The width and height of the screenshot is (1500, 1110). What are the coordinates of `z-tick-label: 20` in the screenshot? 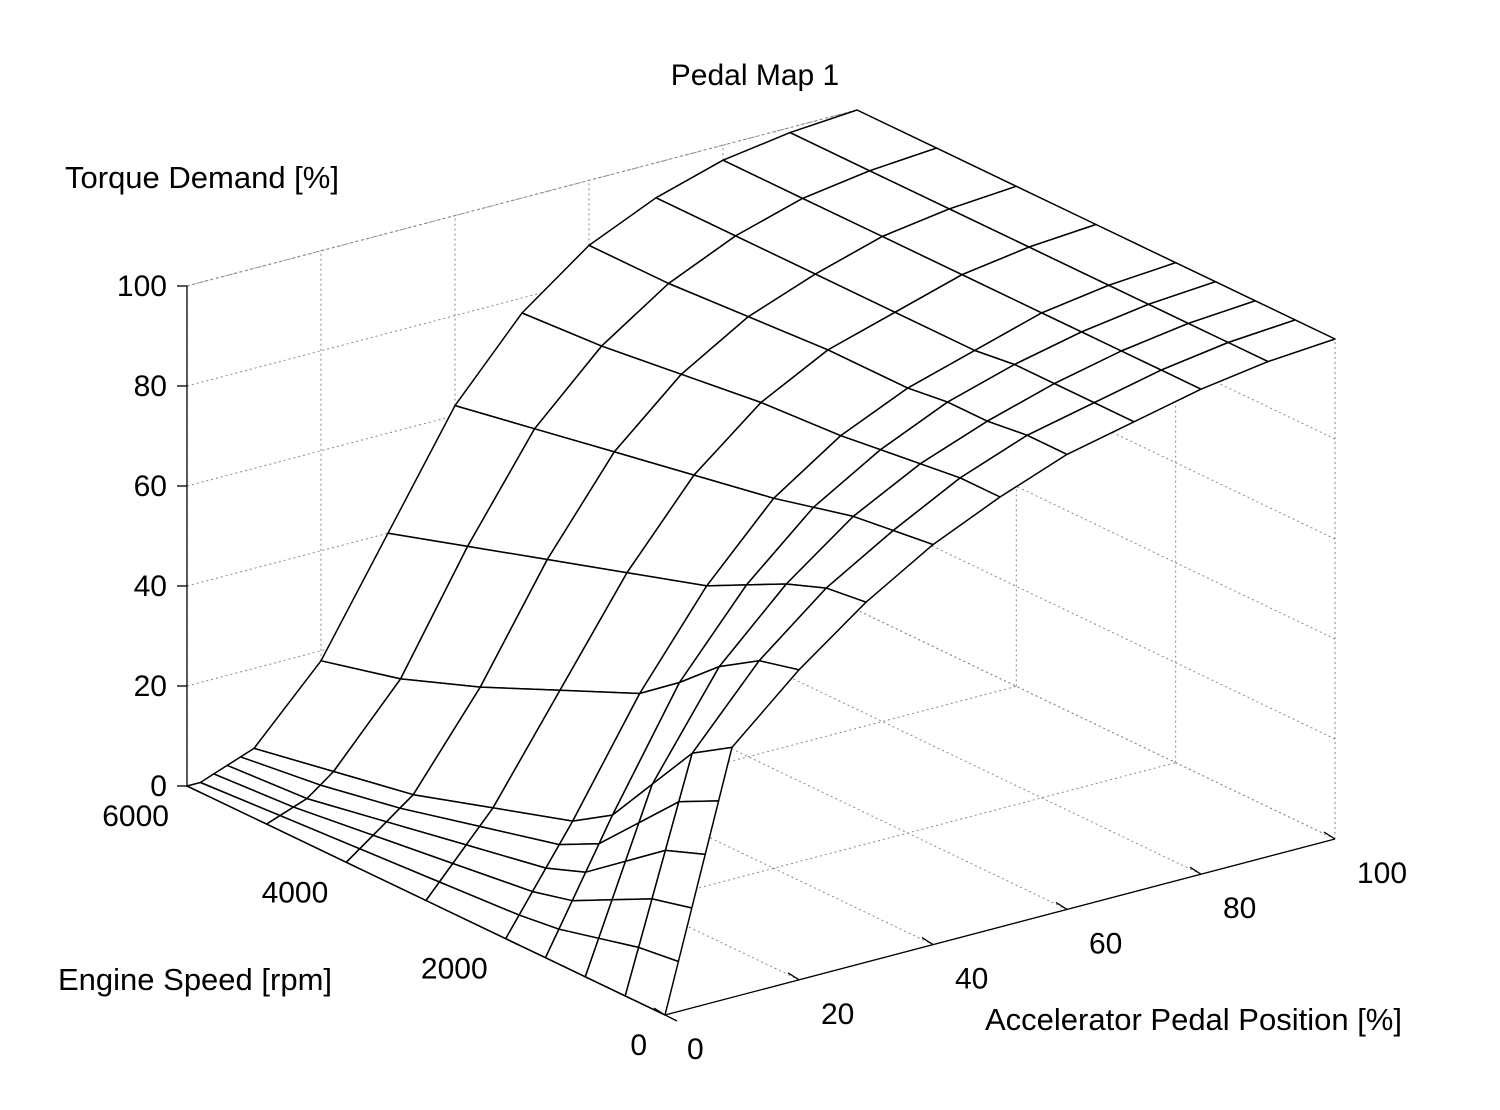 It's located at (150, 686).